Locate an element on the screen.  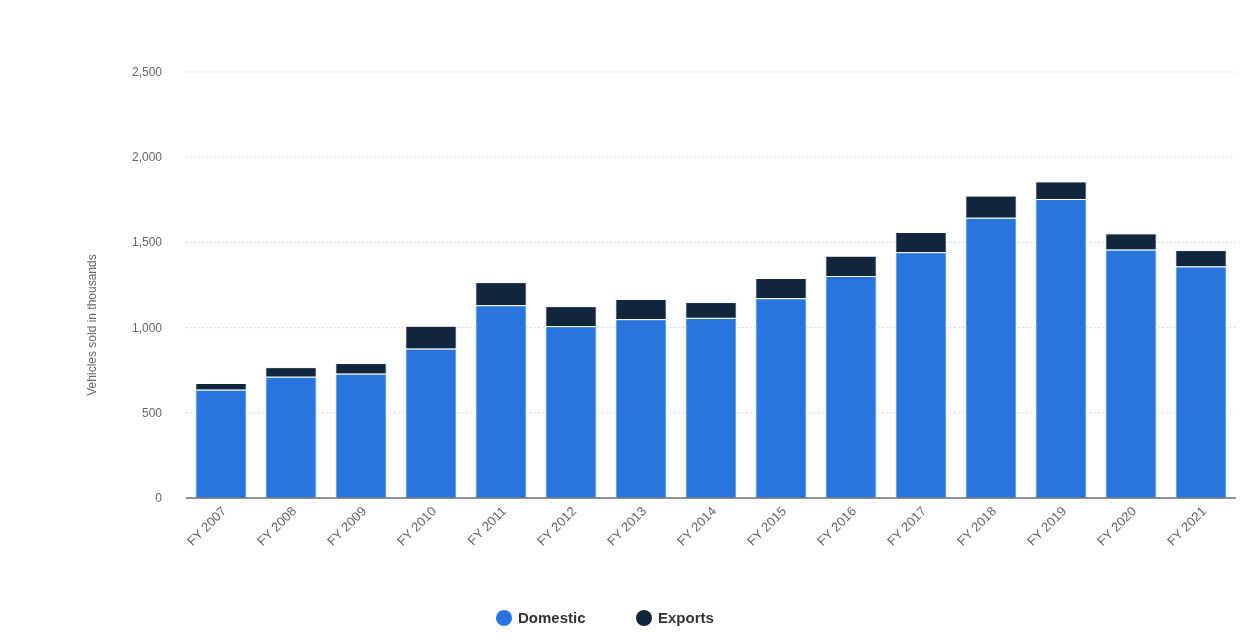
y-tick-label: 0 is located at coordinates (159, 498).